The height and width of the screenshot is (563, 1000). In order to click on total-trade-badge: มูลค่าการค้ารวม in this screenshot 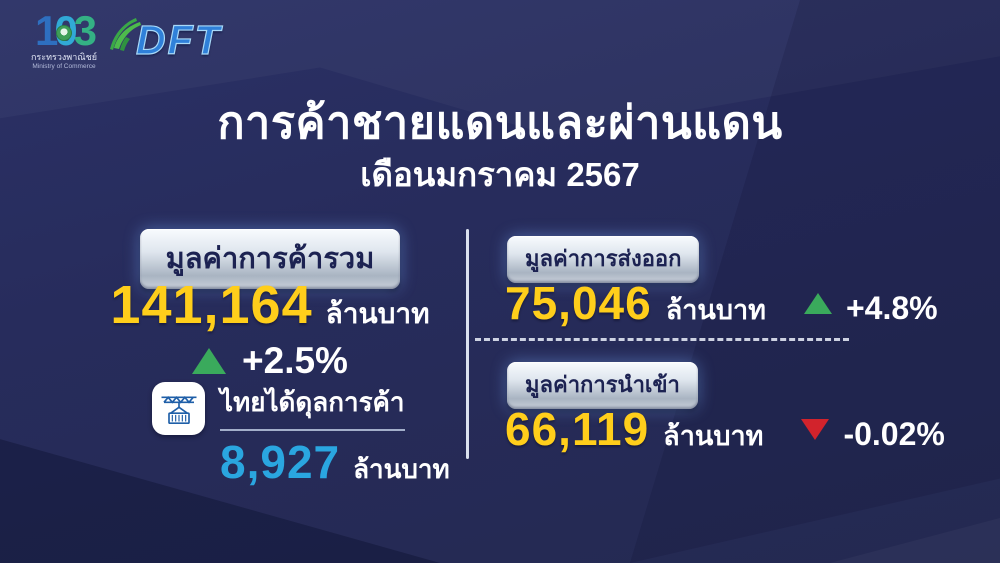, I will do `click(270, 259)`.